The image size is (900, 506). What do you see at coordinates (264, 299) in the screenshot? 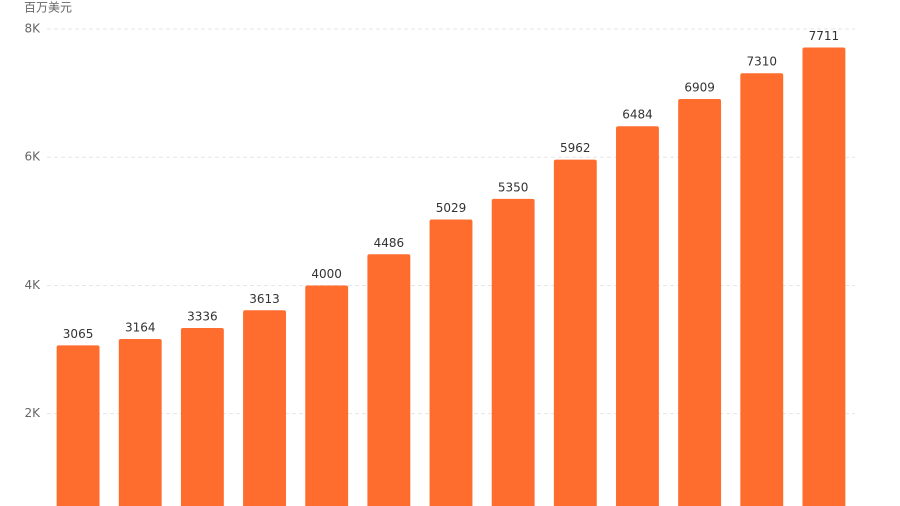
I see `data-label: 3613` at bounding box center [264, 299].